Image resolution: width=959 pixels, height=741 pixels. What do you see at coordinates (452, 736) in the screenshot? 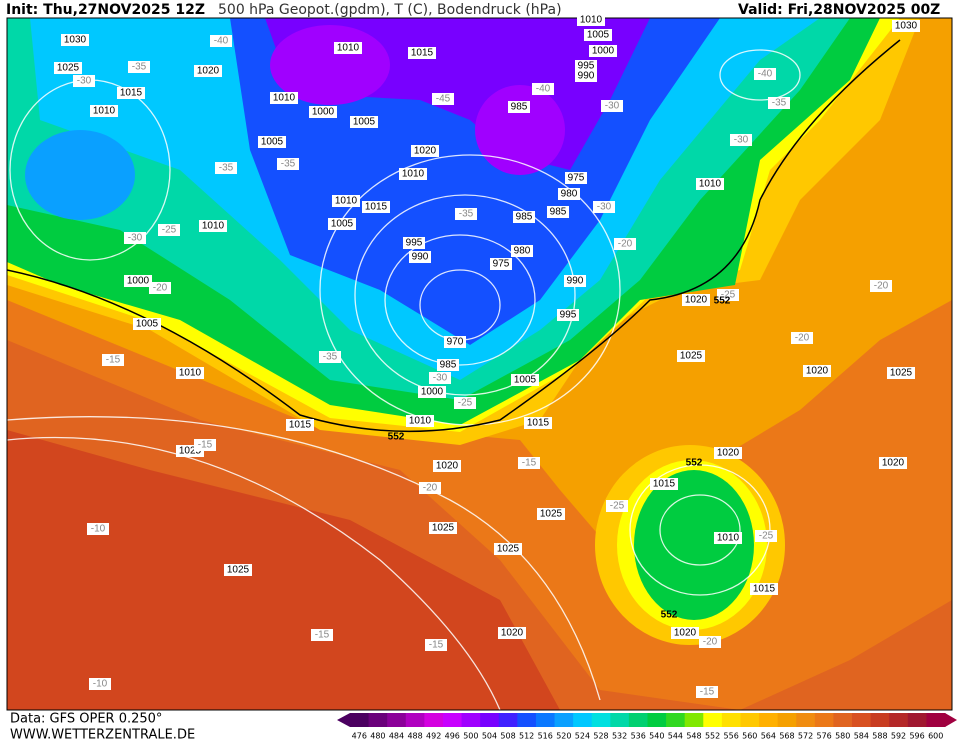
I see `legend-label: 496` at bounding box center [452, 736].